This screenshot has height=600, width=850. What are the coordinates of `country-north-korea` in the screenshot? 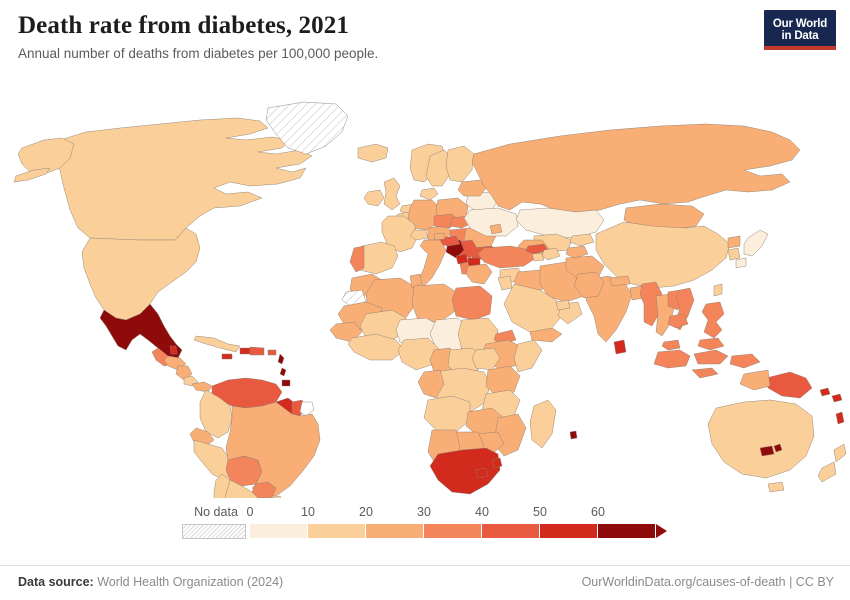 It's located at (734, 242).